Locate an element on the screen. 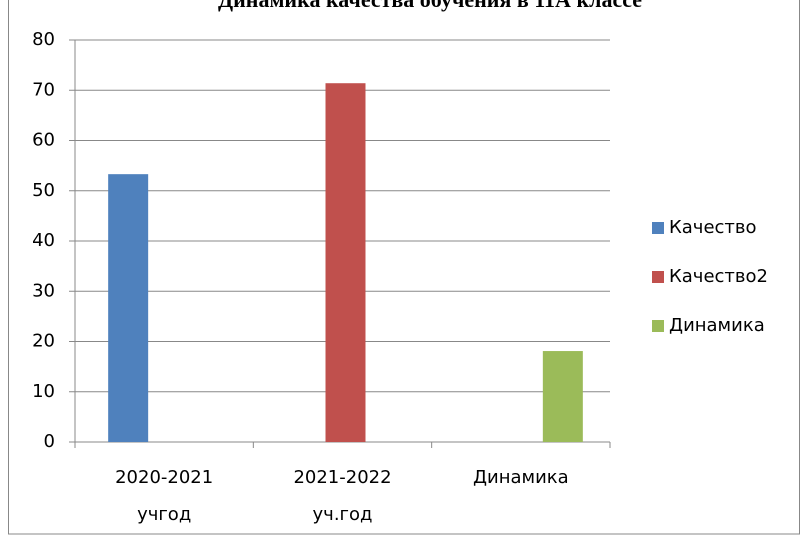 This screenshot has height=535, width=801. legend-label: Качество is located at coordinates (713, 227).